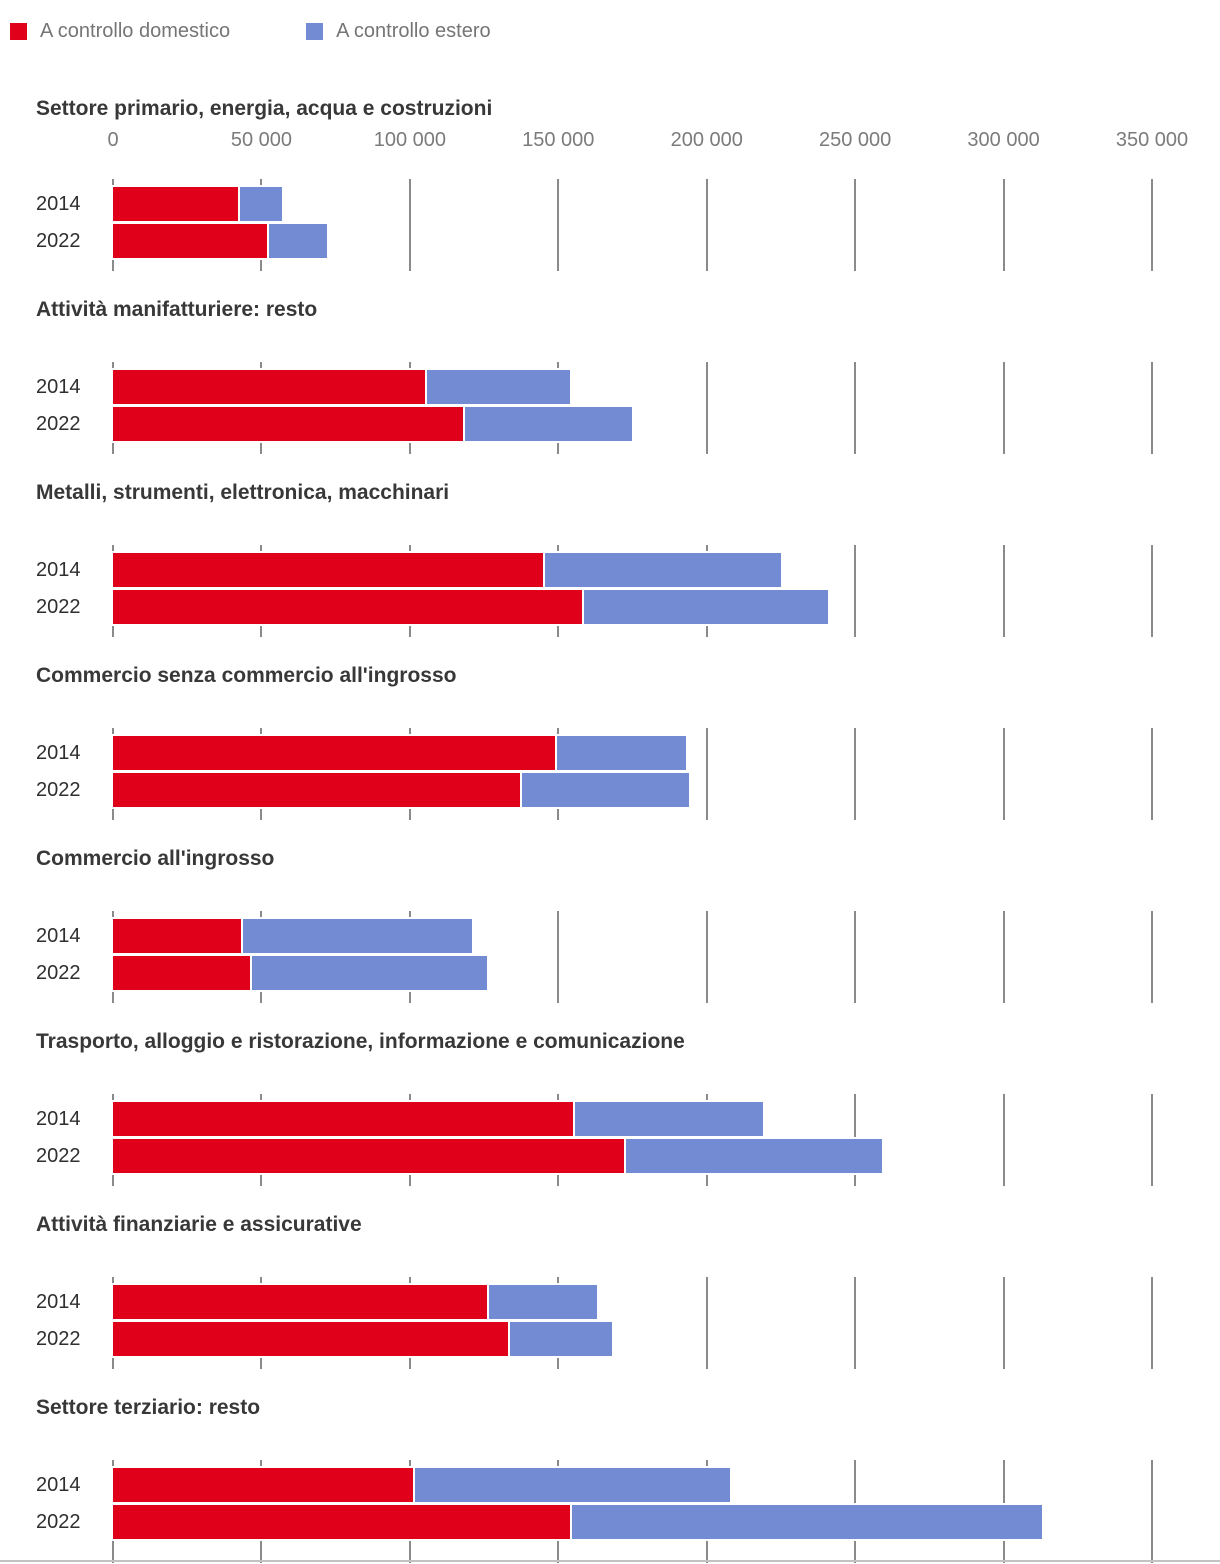 The image size is (1220, 1564). I want to click on sector-section: Settore terziario: resto 2014 2022, so click(610, 1479).